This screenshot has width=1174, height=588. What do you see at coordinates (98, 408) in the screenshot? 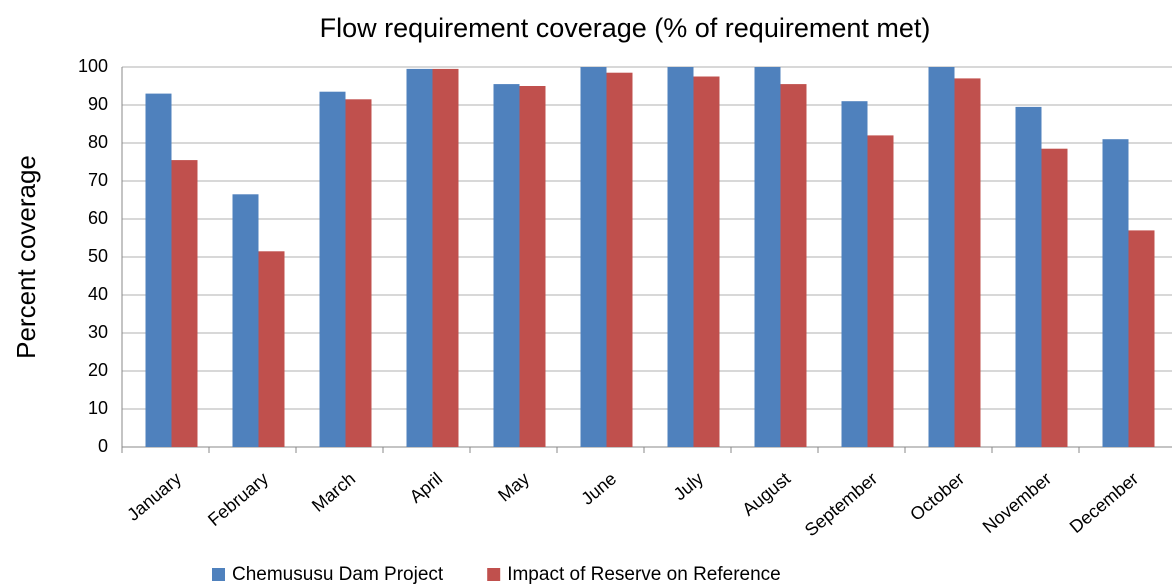
I see `y-tick-label: 10` at bounding box center [98, 408].